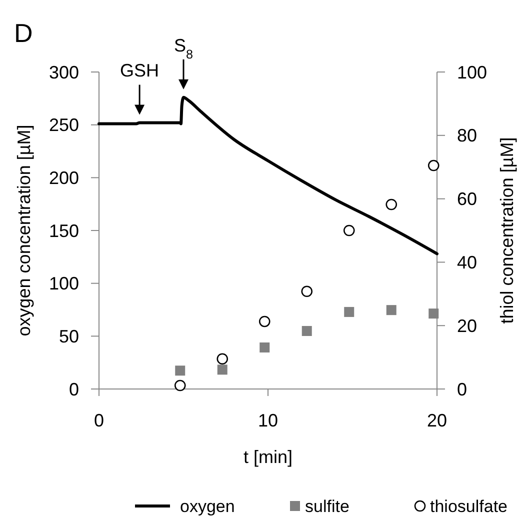 This screenshot has width=528, height=525. Describe the element at coordinates (99, 420) in the screenshot. I see `x-tick-label: 0` at that location.